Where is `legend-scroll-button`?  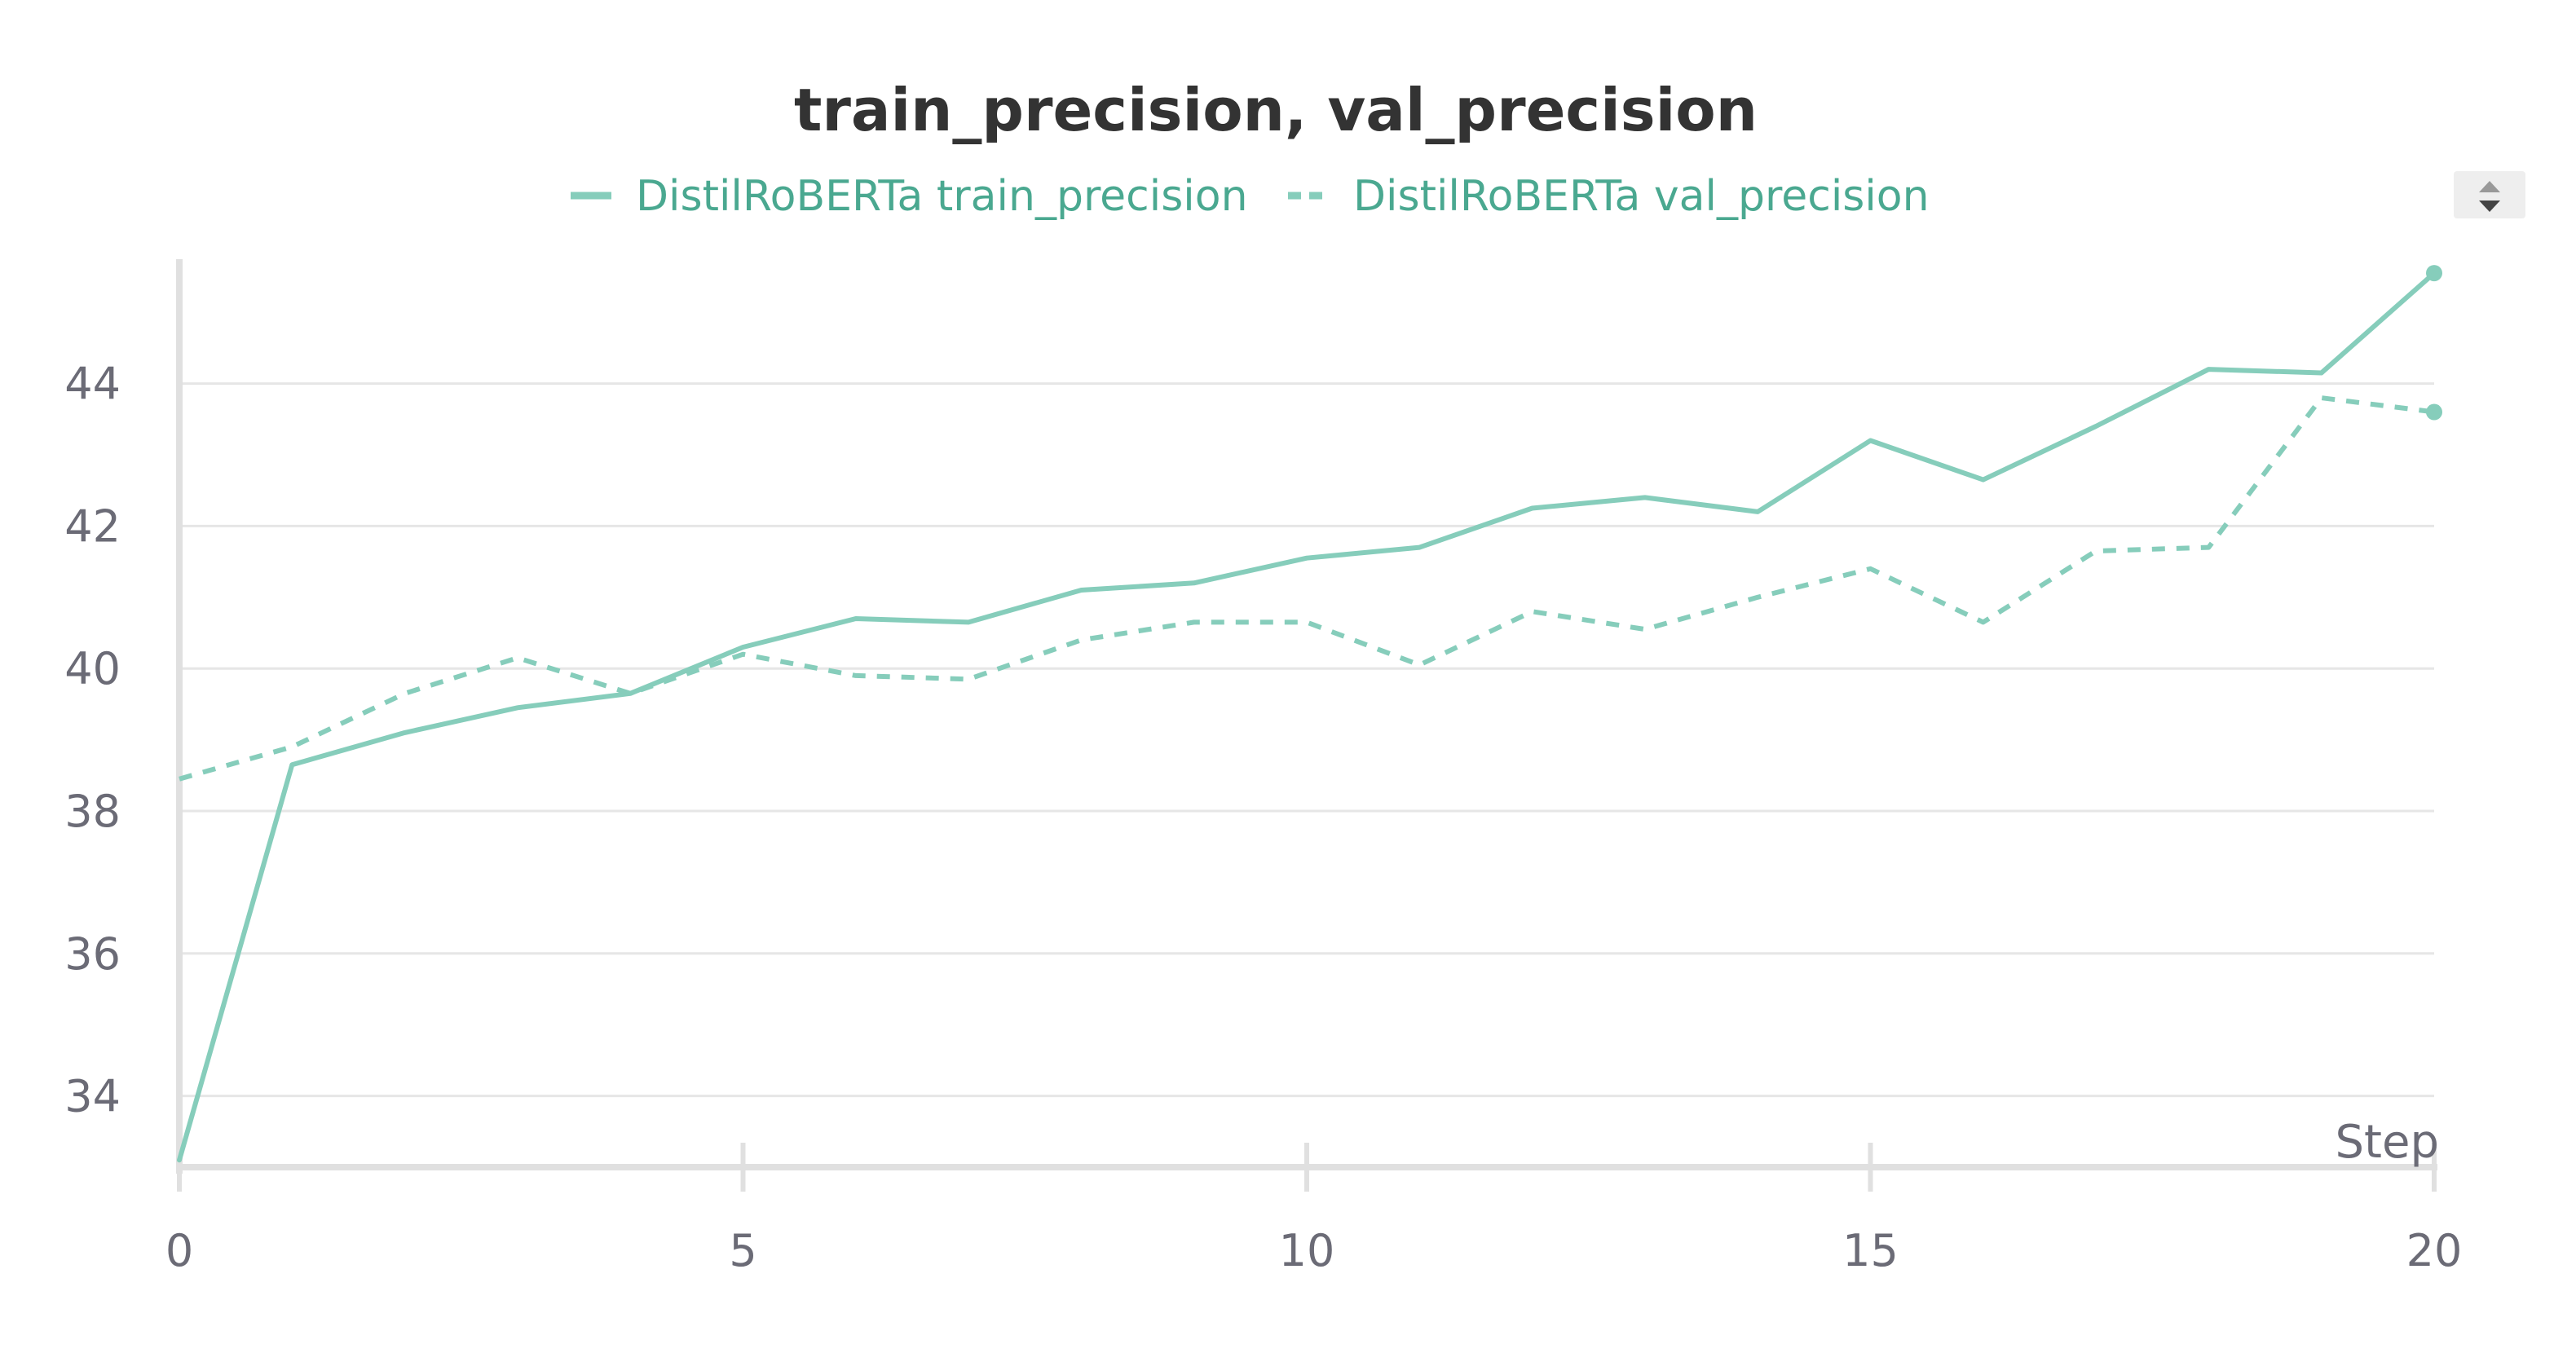 legend-scroll-button is located at coordinates (2489, 194).